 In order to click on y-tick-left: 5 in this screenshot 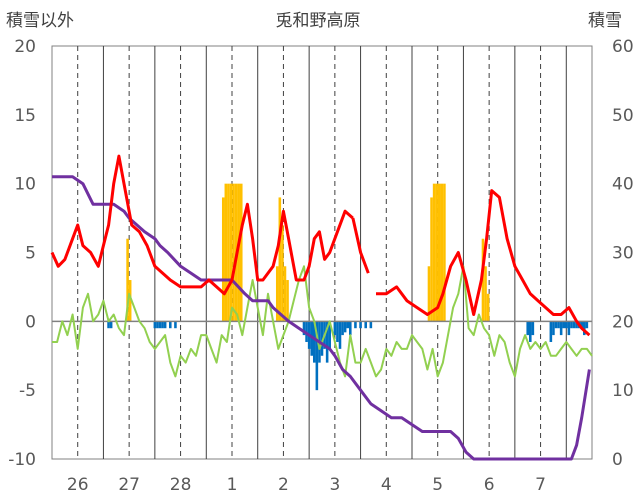, I will do `click(30, 254)`.